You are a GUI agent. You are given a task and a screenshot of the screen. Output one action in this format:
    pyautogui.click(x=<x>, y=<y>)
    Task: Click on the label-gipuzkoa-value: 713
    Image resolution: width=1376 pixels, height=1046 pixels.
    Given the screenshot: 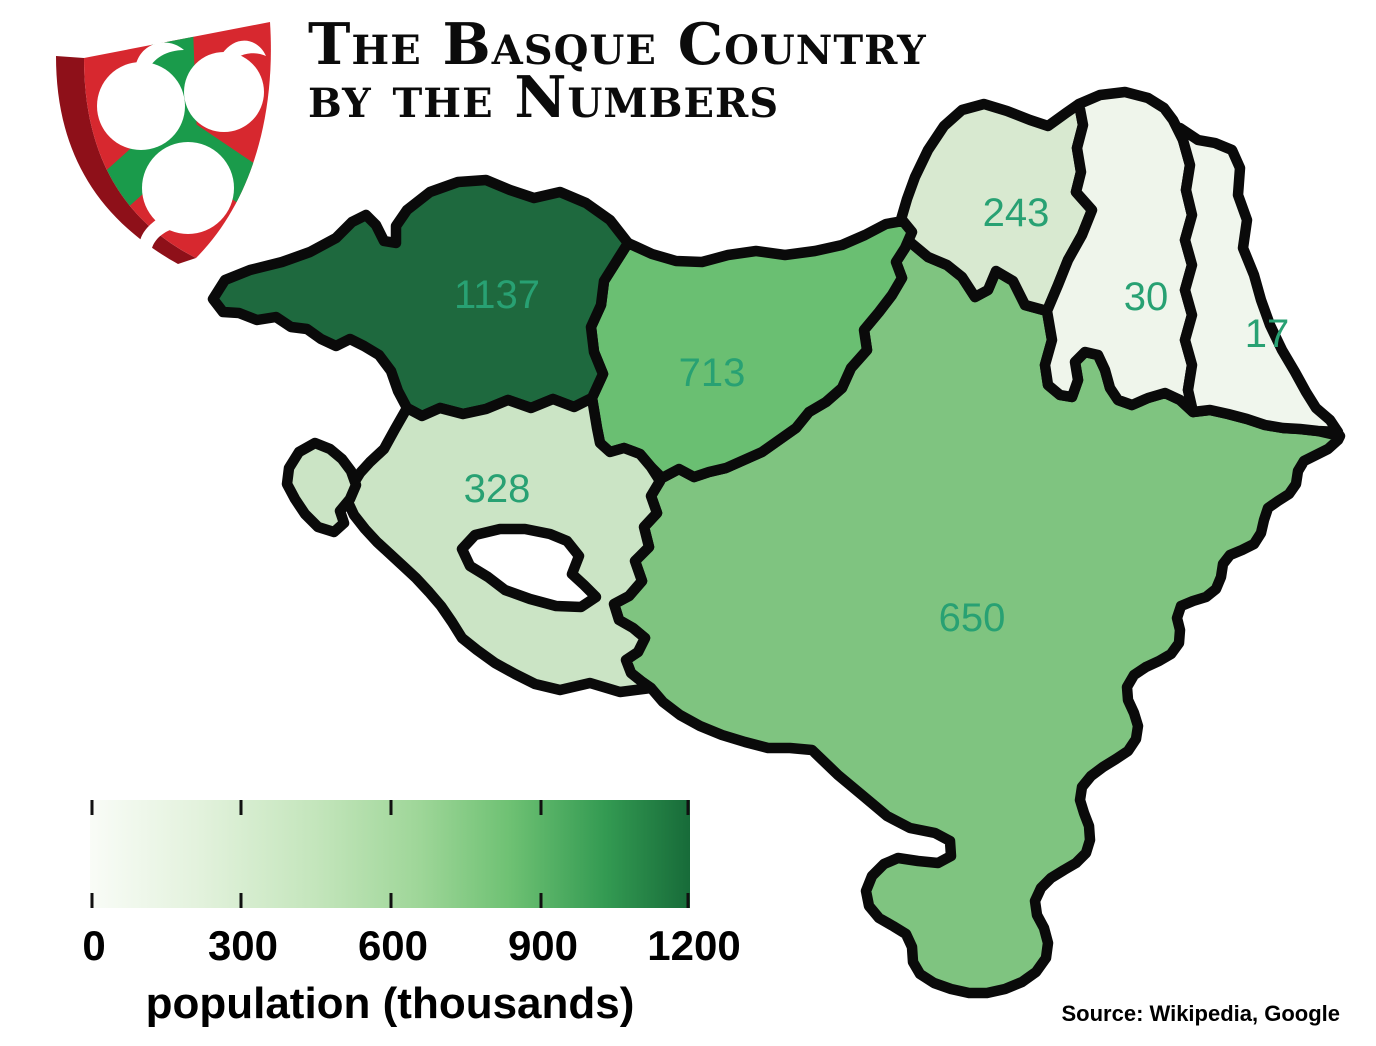 What is the action you would take?
    pyautogui.click(x=712, y=373)
    